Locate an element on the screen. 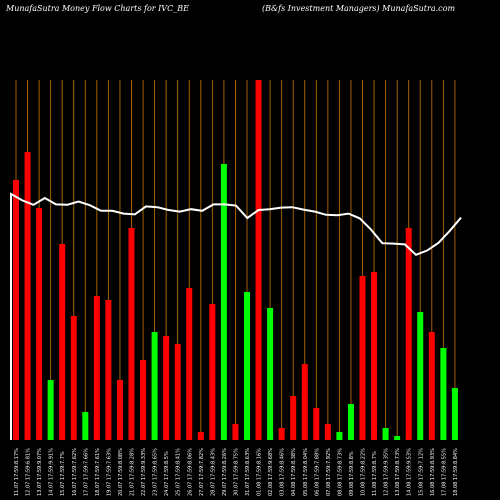  x-tick-label: 03.08 17:59:8.46% is located at coordinates (283, 472).